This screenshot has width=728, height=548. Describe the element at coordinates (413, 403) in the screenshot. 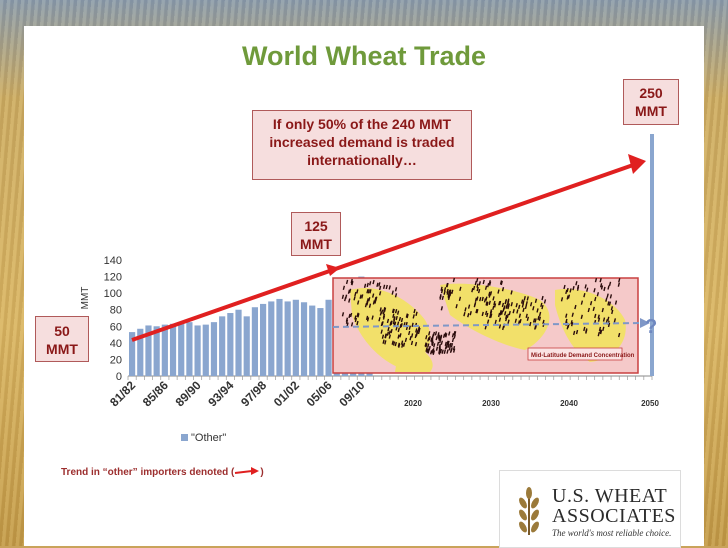

I see `projection-year-label: 2020` at that location.